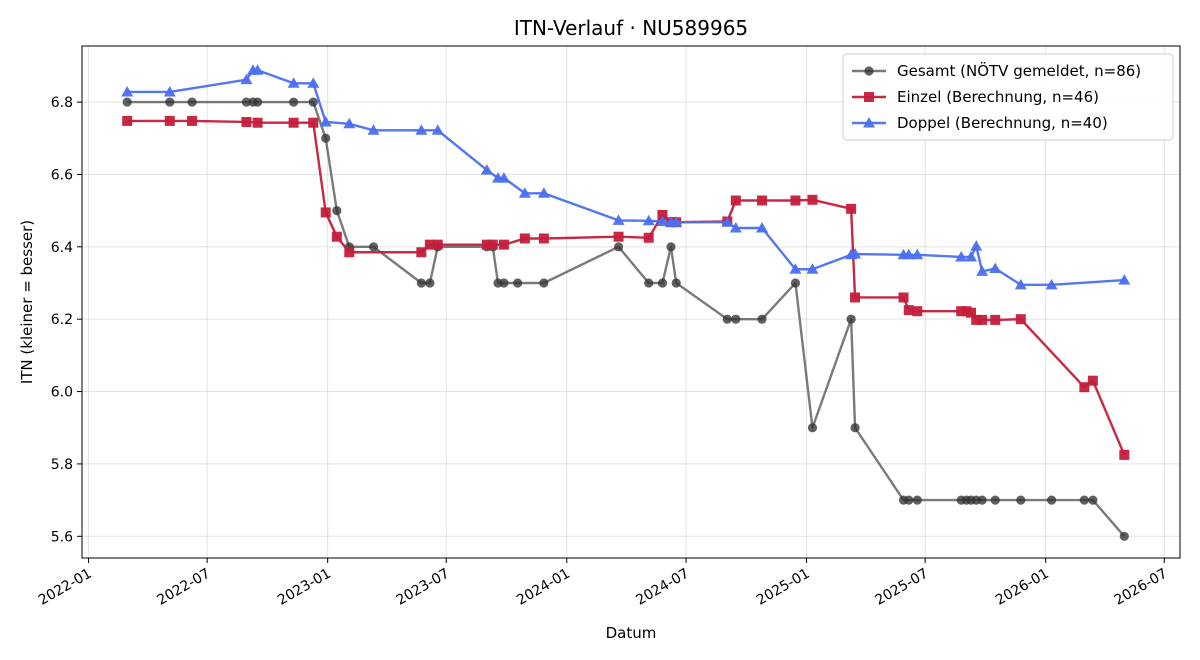  I want to click on y-tick-label: 6.2, so click(62, 320).